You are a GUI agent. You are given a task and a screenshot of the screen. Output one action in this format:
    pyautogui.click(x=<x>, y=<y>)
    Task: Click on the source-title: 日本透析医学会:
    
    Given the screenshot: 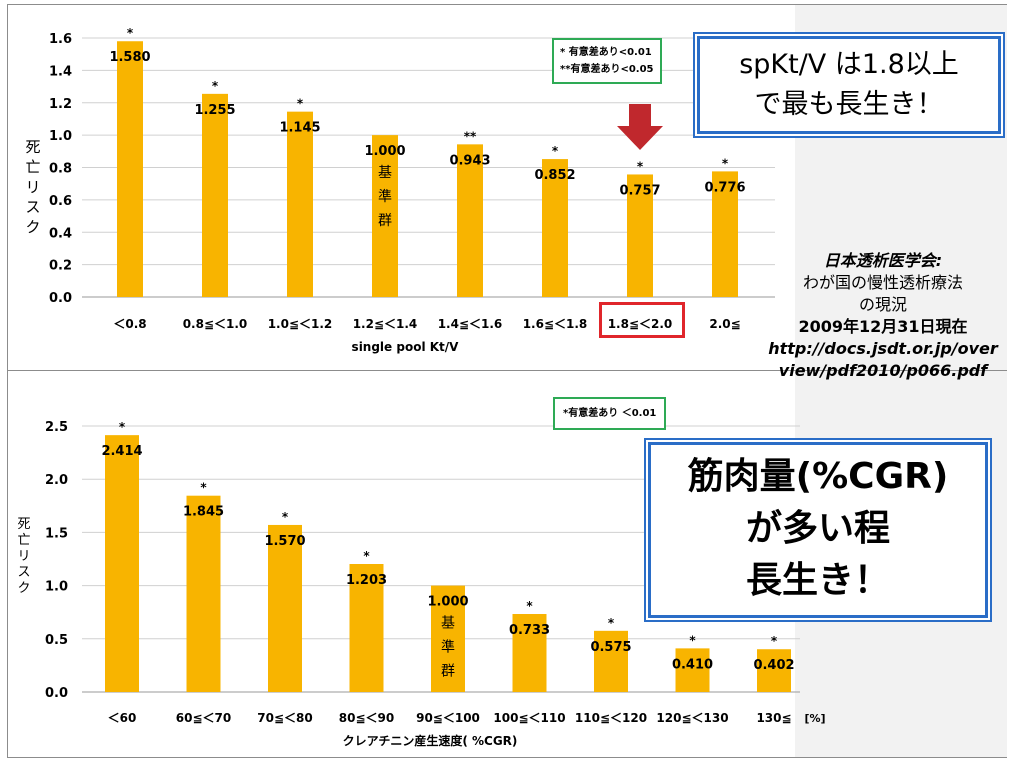 What is the action you would take?
    pyautogui.click(x=883, y=260)
    